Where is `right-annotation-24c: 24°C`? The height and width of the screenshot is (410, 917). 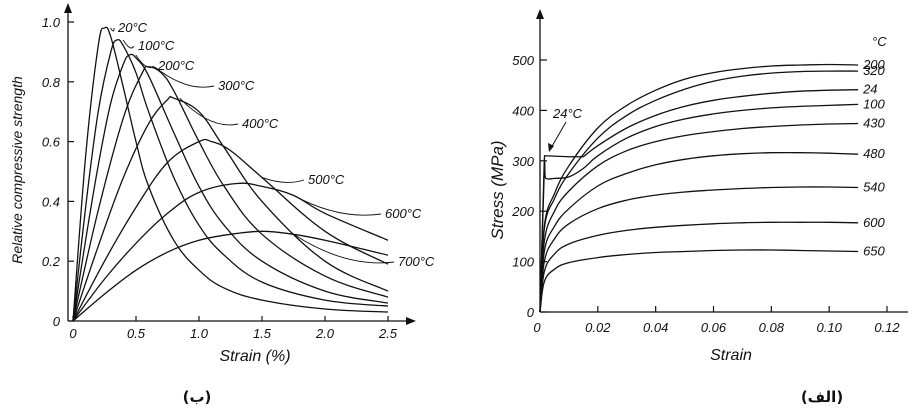 right-annotation-24c: 24°C is located at coordinates (567, 113).